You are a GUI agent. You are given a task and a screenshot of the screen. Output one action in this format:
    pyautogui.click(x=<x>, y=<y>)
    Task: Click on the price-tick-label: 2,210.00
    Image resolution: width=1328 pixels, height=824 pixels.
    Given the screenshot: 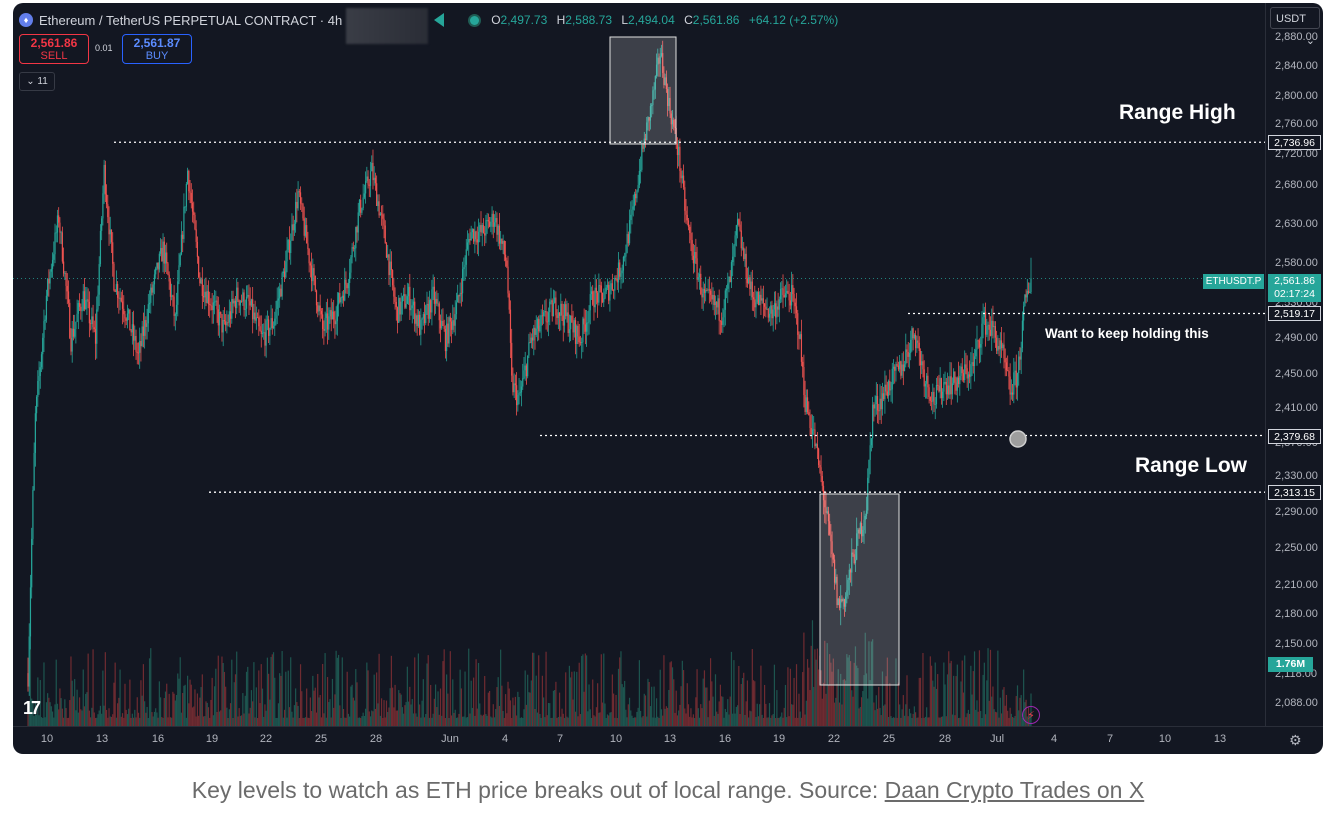 What is the action you would take?
    pyautogui.click(x=1296, y=585)
    